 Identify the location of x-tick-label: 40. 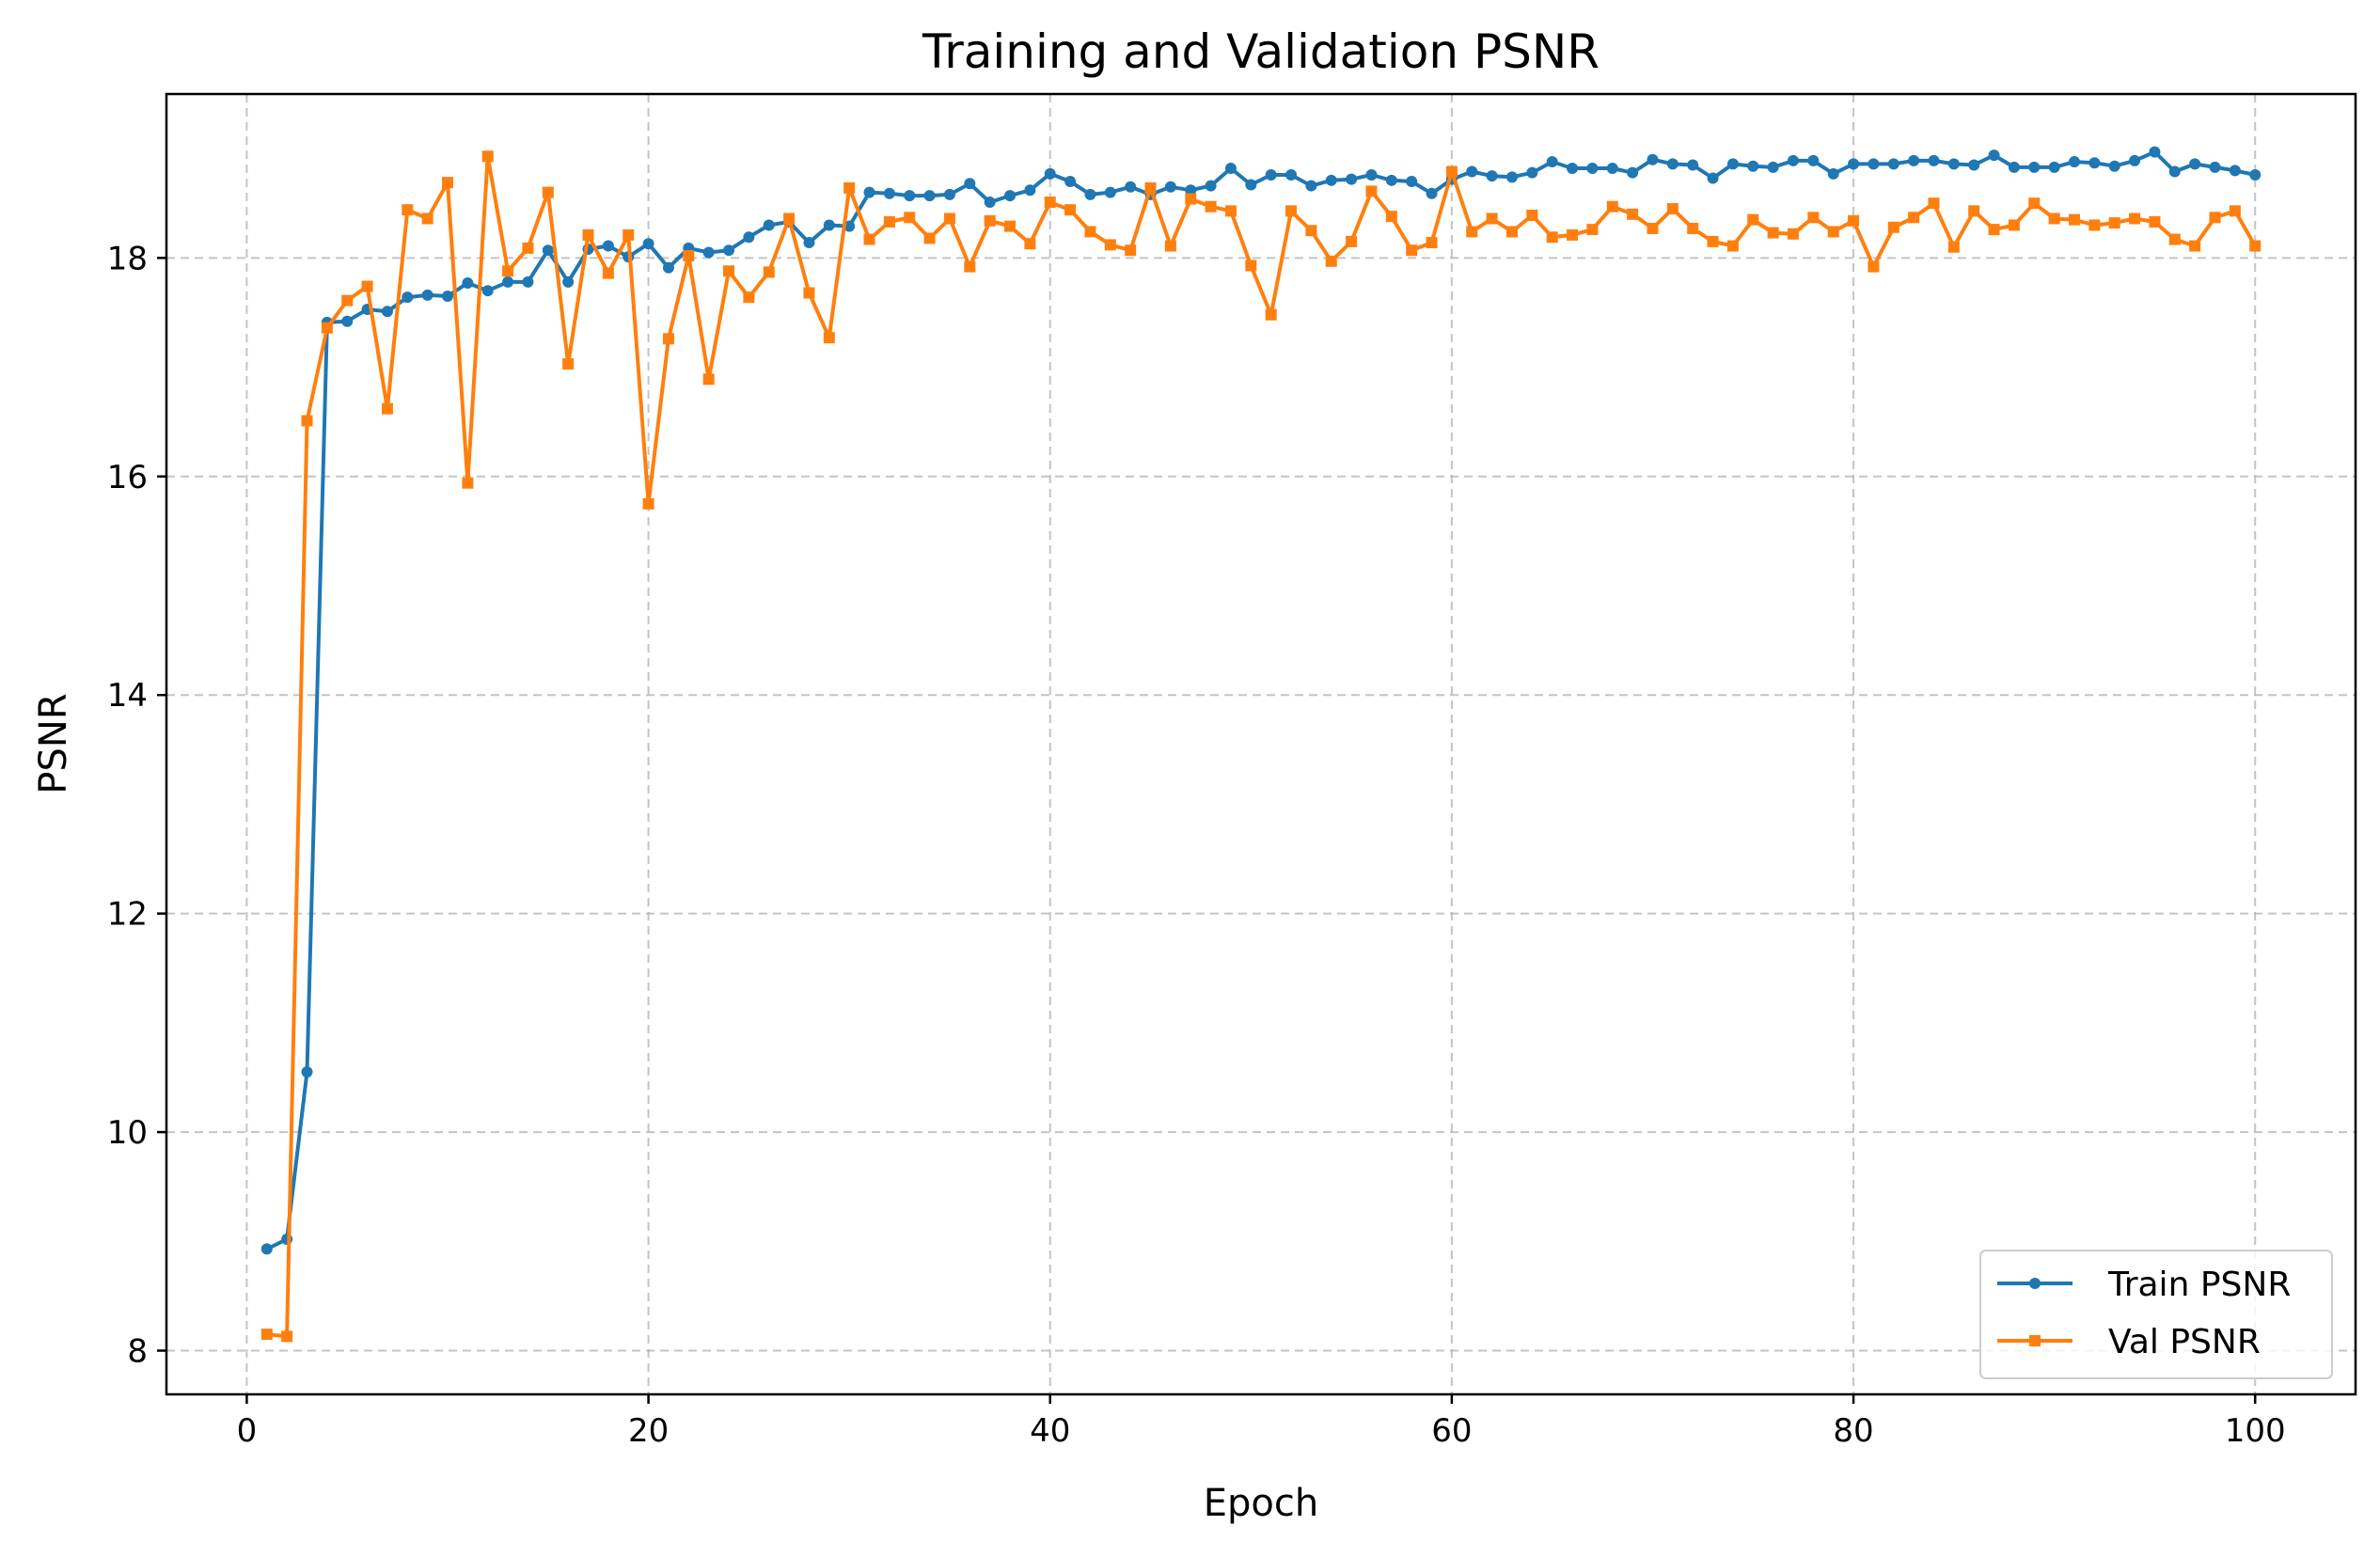
(1050, 1431).